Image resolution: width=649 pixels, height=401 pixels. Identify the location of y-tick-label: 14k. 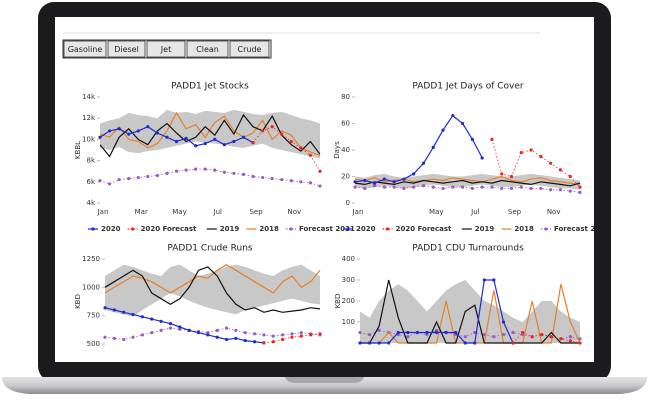
(89, 97).